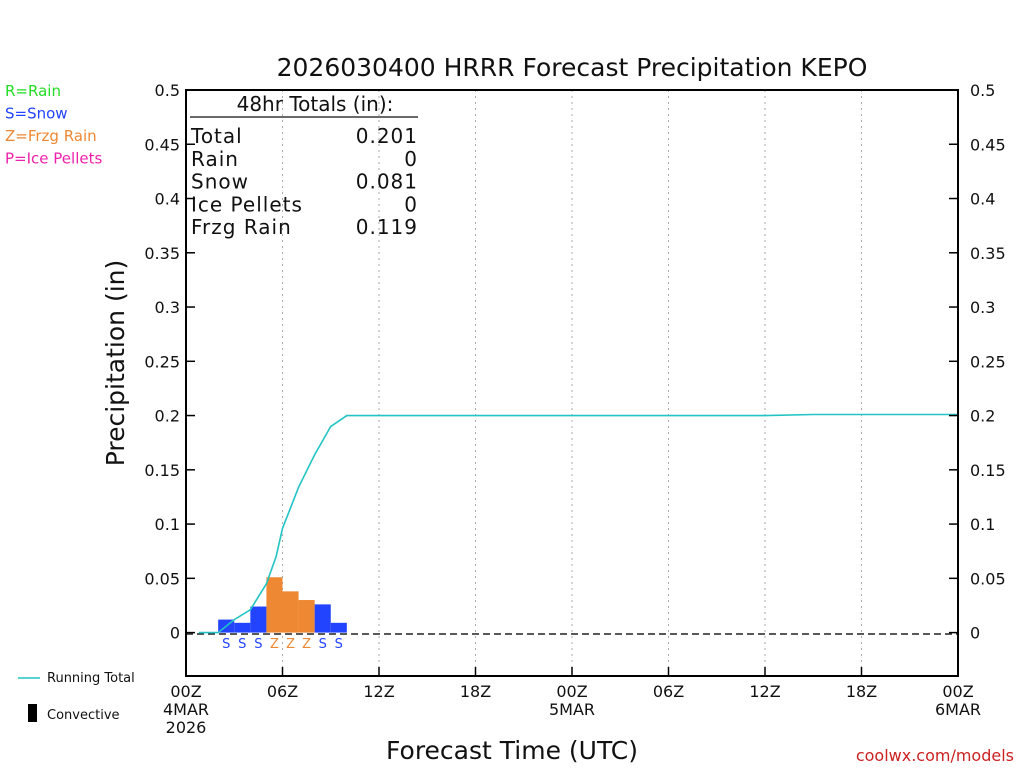 This screenshot has width=1024, height=768. I want to click on totals-row-label: Frzg Rain, so click(241, 227).